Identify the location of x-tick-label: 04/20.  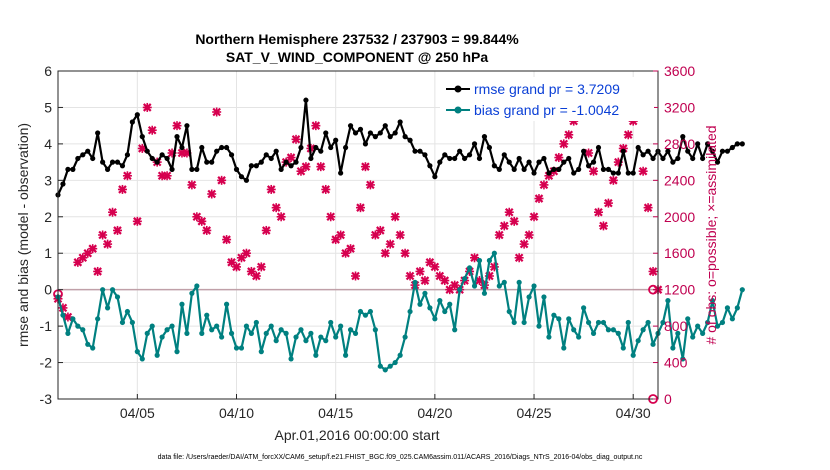
(434, 413).